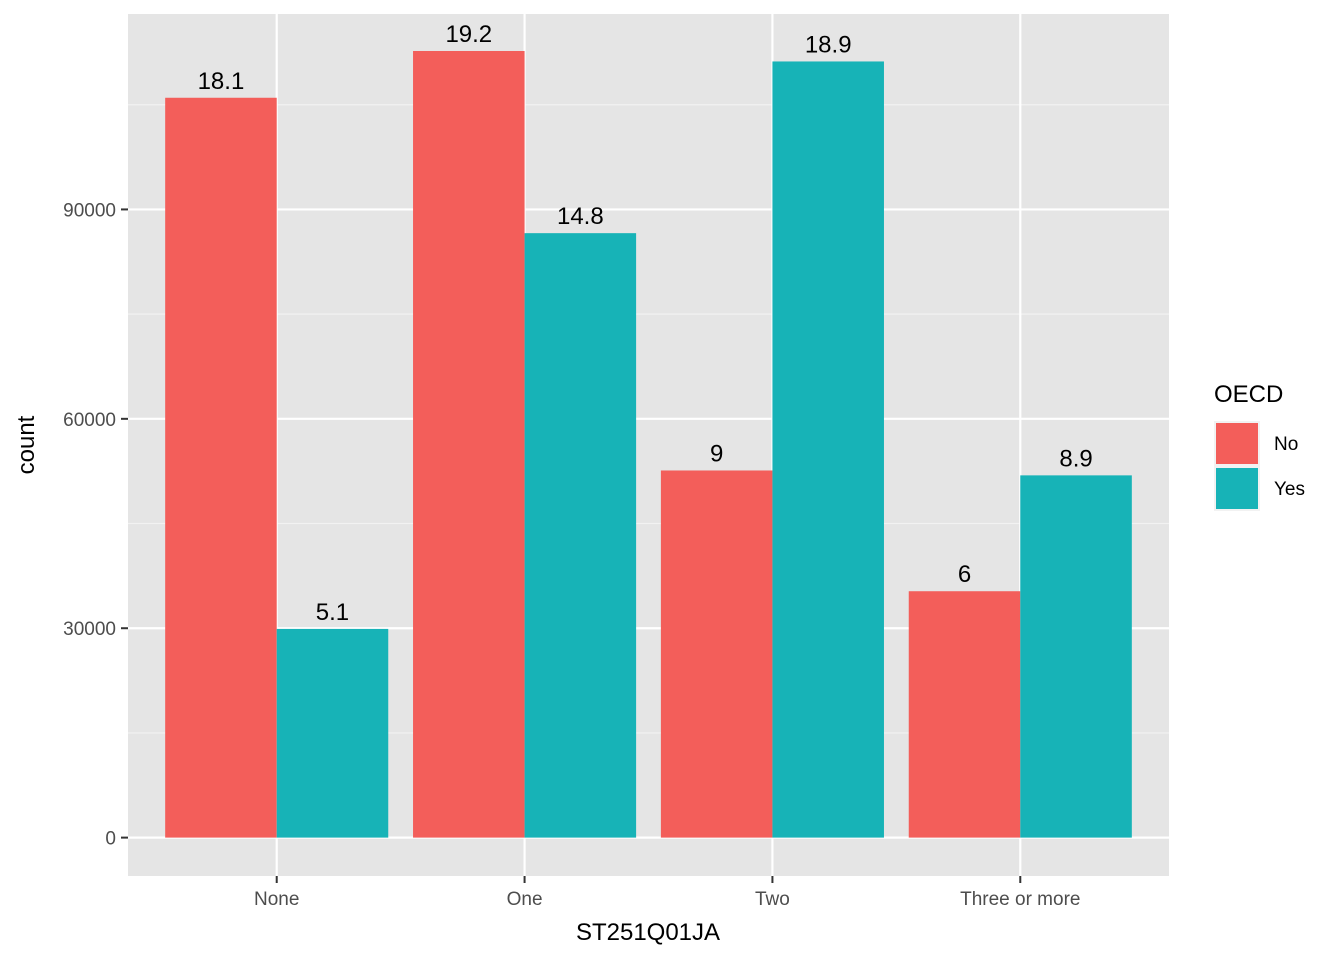  I want to click on x-axis-title: ST251Q01JA, so click(648, 932).